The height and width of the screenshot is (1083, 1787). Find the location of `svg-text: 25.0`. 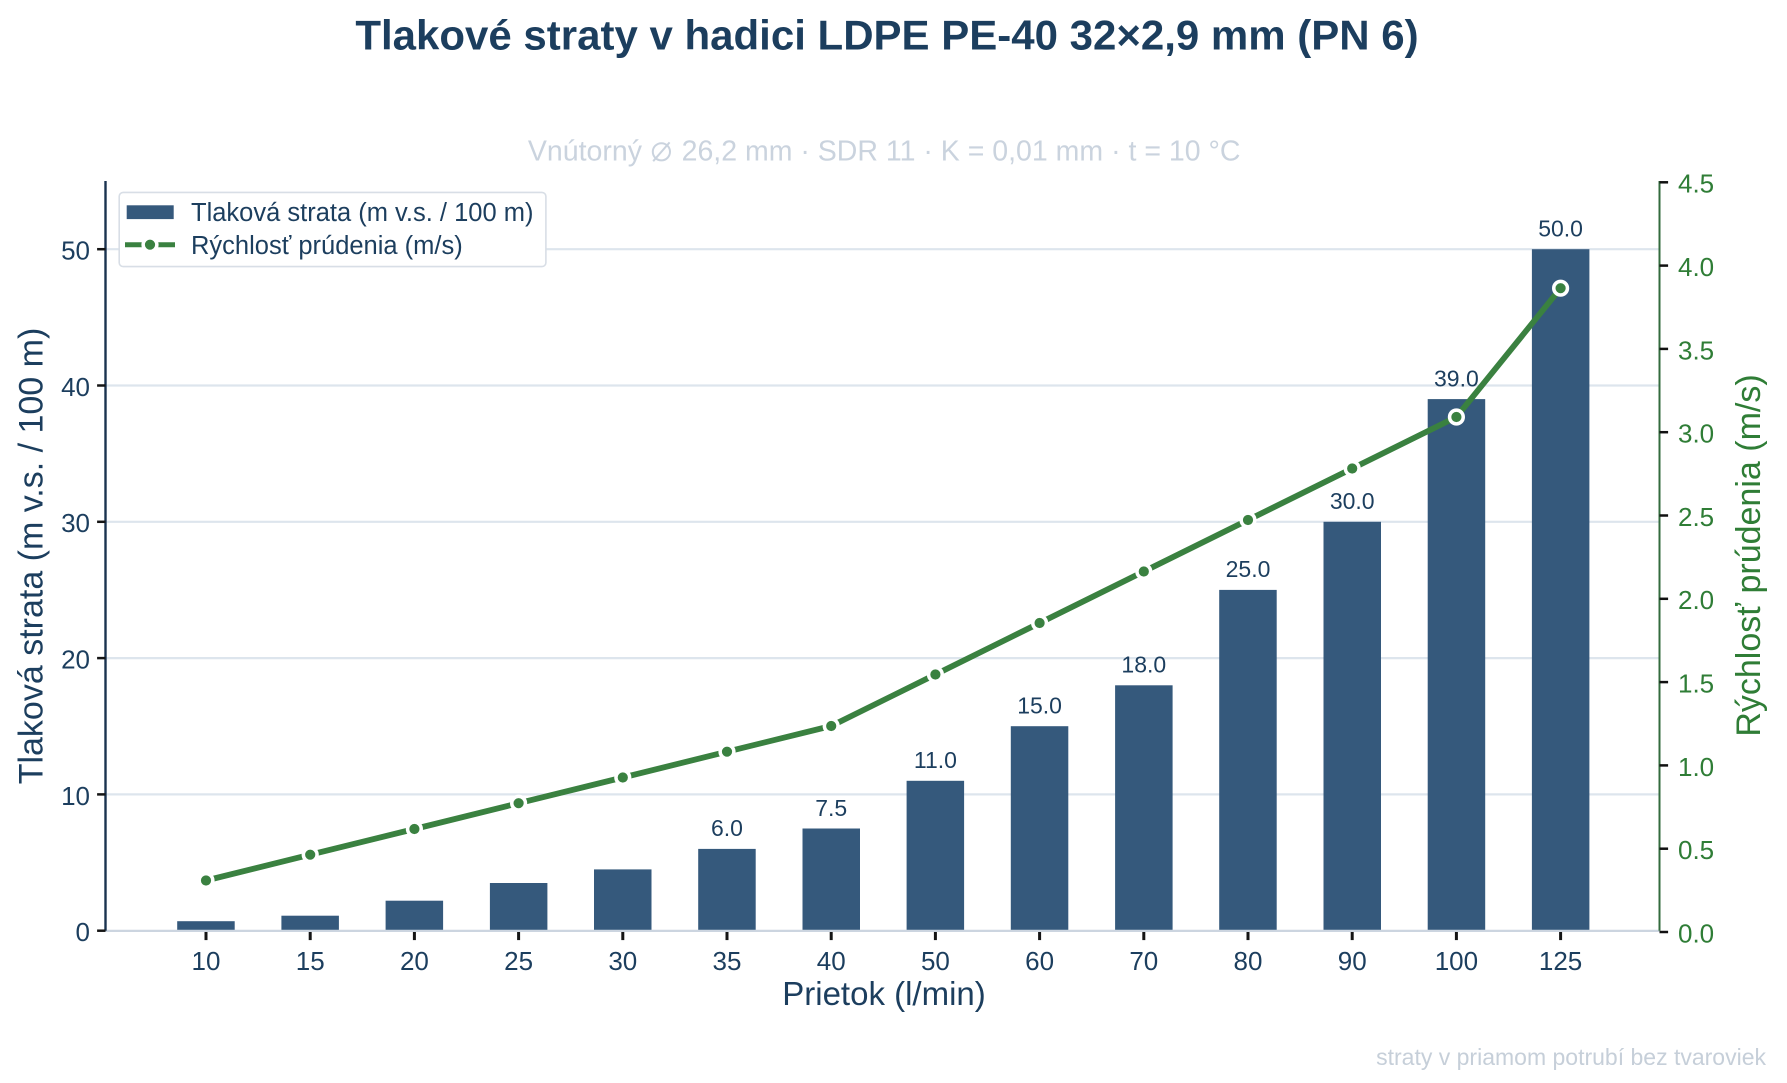

svg-text: 25.0 is located at coordinates (1248, 569).